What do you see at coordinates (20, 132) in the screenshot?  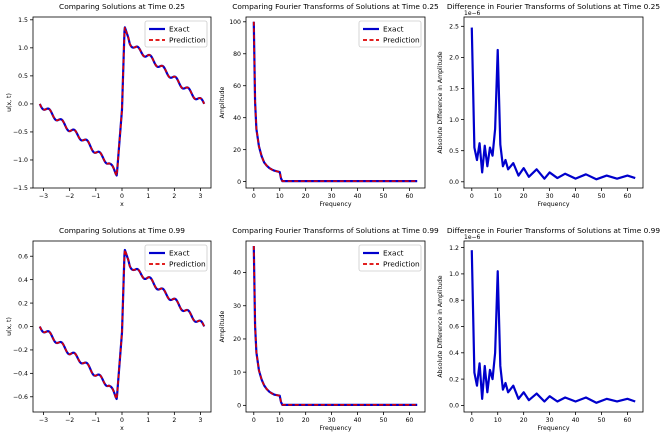 I see `y-tick-label: −0.5` at bounding box center [20, 132].